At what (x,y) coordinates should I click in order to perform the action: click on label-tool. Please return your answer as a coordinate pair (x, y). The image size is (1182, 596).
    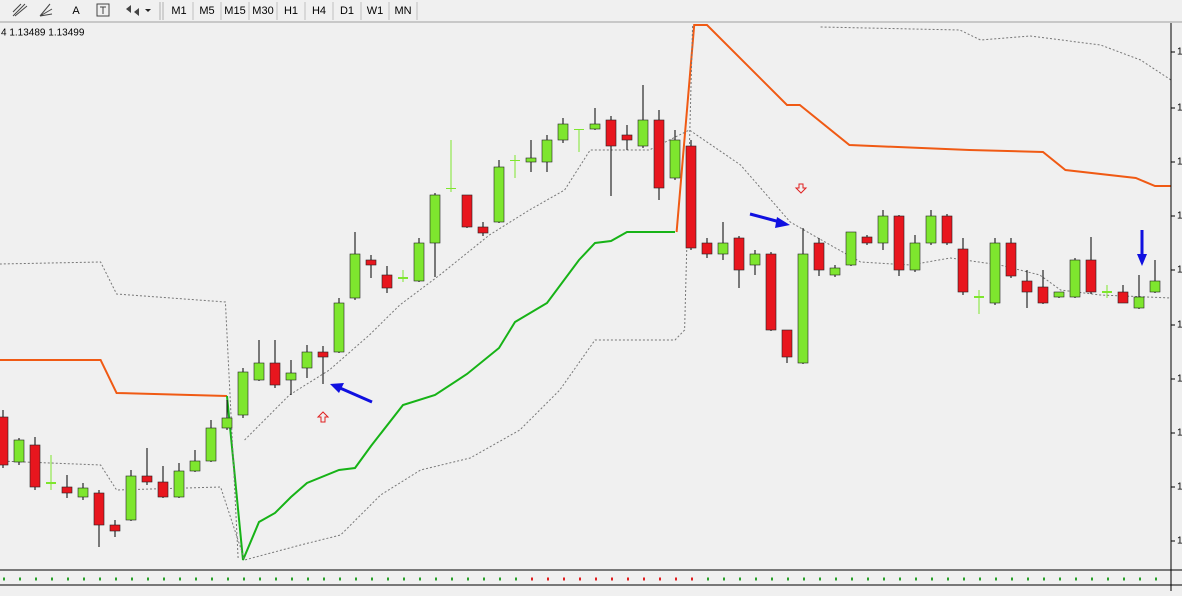
    Looking at the image, I should click on (103, 10).